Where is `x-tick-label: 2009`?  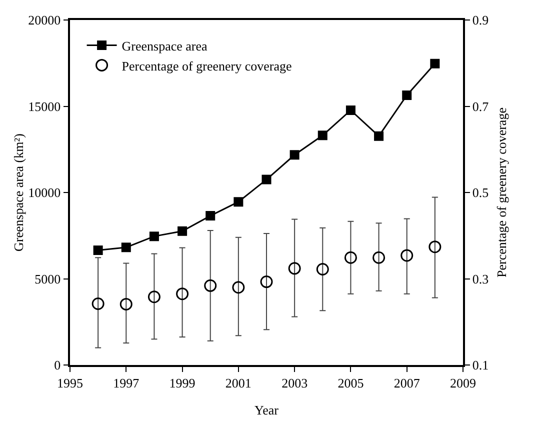
x-tick-label: 2009 is located at coordinates (463, 382).